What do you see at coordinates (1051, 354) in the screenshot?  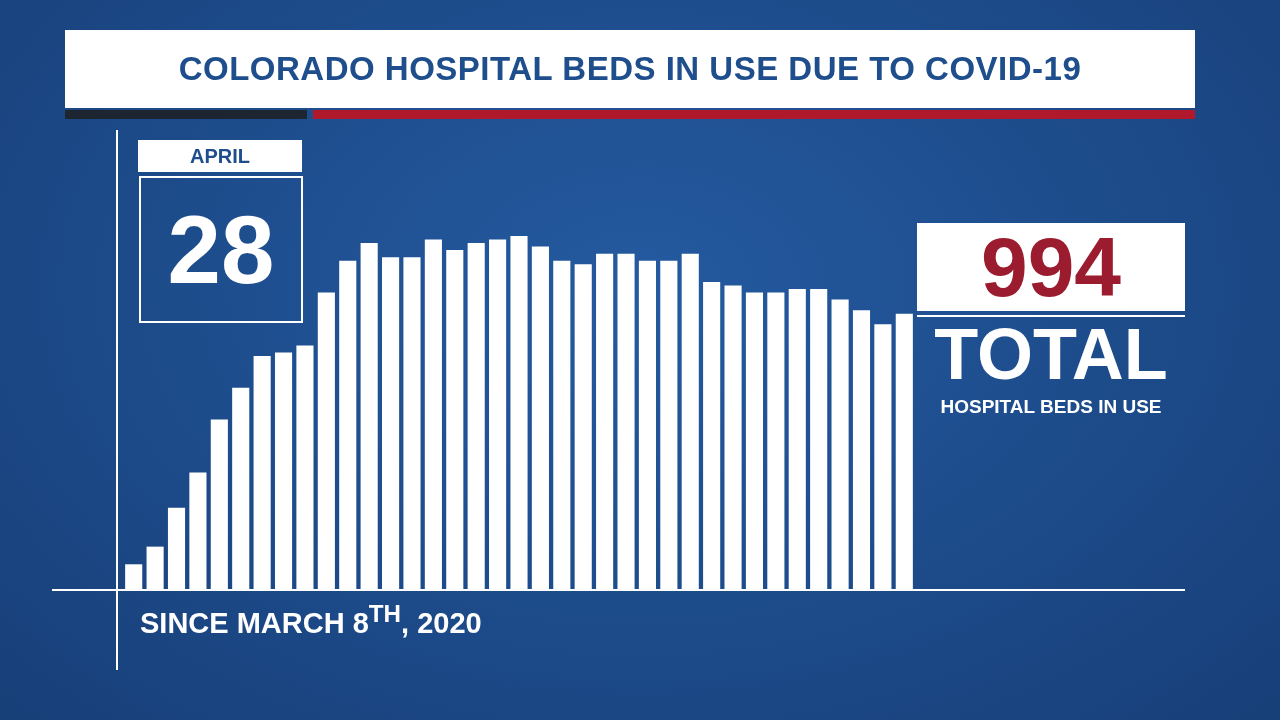 I see `text: TOTAL` at bounding box center [1051, 354].